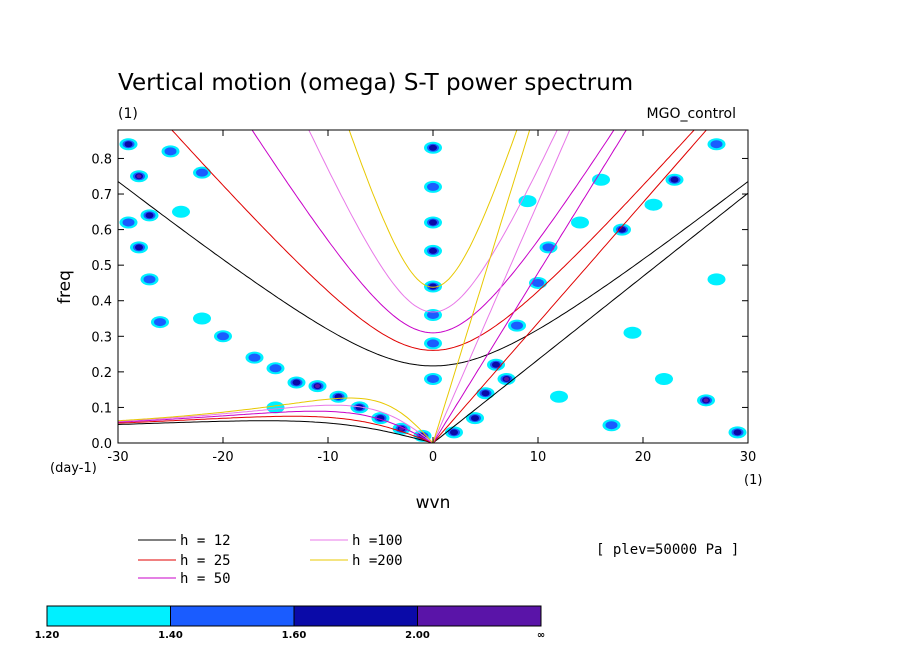 The image size is (904, 654). I want to click on x-tick-label: 0, so click(433, 457).